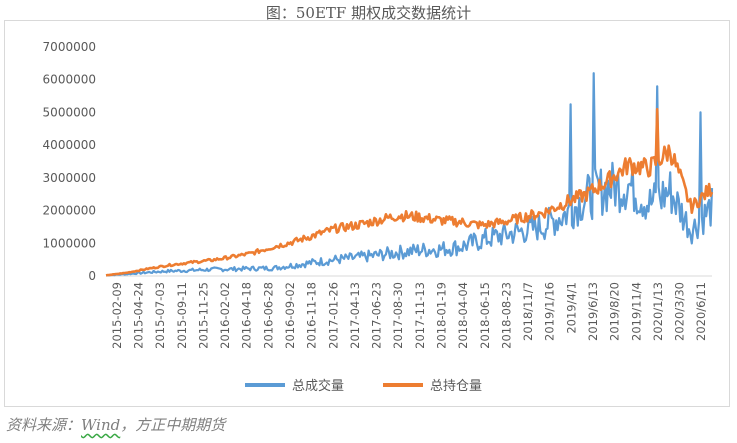 Image resolution: width=737 pixels, height=443 pixels. What do you see at coordinates (44, 425) in the screenshot?
I see `source-prefix: 资料来源：` at bounding box center [44, 425].